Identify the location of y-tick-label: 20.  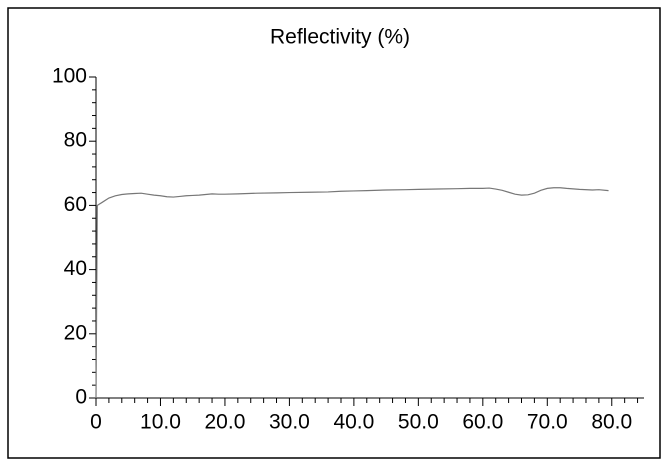
(75, 332).